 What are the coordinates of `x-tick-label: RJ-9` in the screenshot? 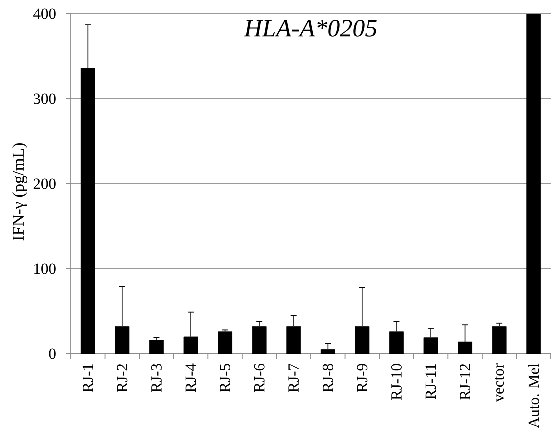 It's located at (362, 378).